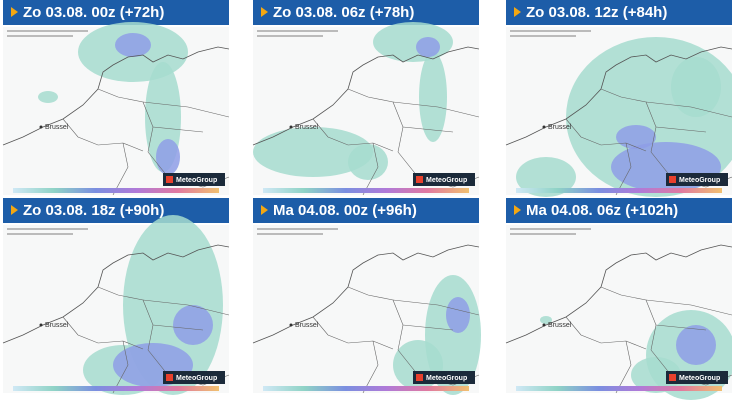 The image size is (732, 400). I want to click on panel-title: Zo 03.08. 00z (+72h), so click(93, 12).